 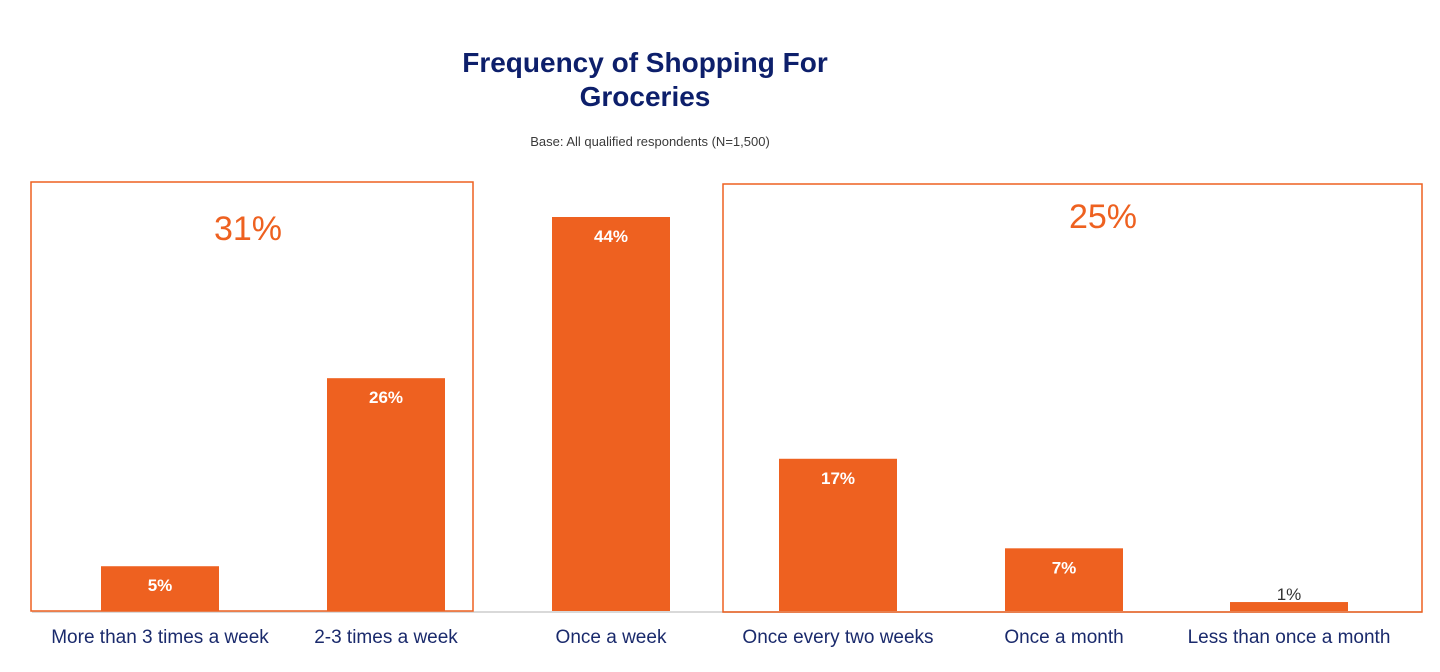 What do you see at coordinates (645, 79) in the screenshot?
I see `chart-title: Frequency of Shopping For Groceries` at bounding box center [645, 79].